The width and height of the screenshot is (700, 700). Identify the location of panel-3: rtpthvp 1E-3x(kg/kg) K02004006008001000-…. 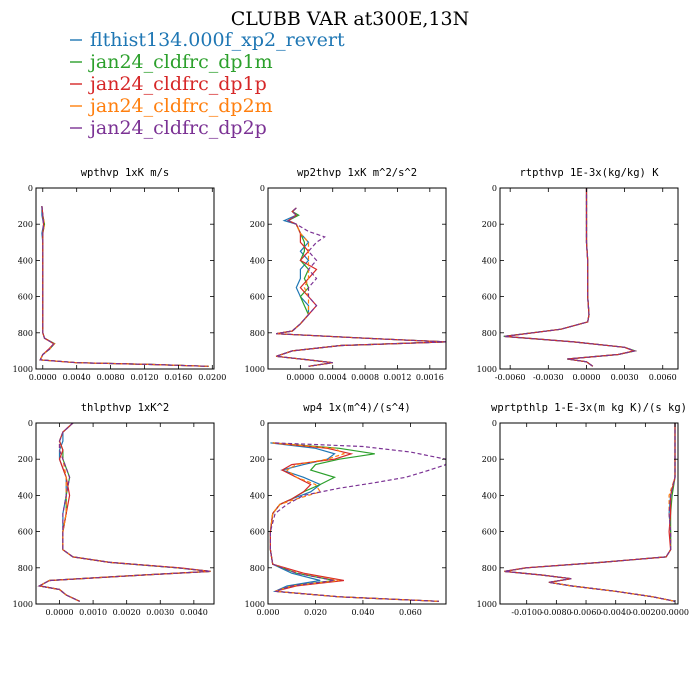
(578, 274).